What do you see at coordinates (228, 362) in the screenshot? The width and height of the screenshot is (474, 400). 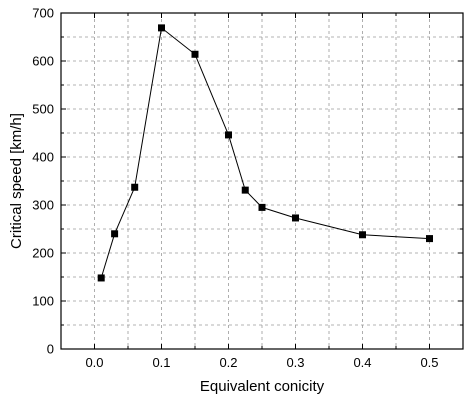 I see `x-tick-label: 0.2` at bounding box center [228, 362].